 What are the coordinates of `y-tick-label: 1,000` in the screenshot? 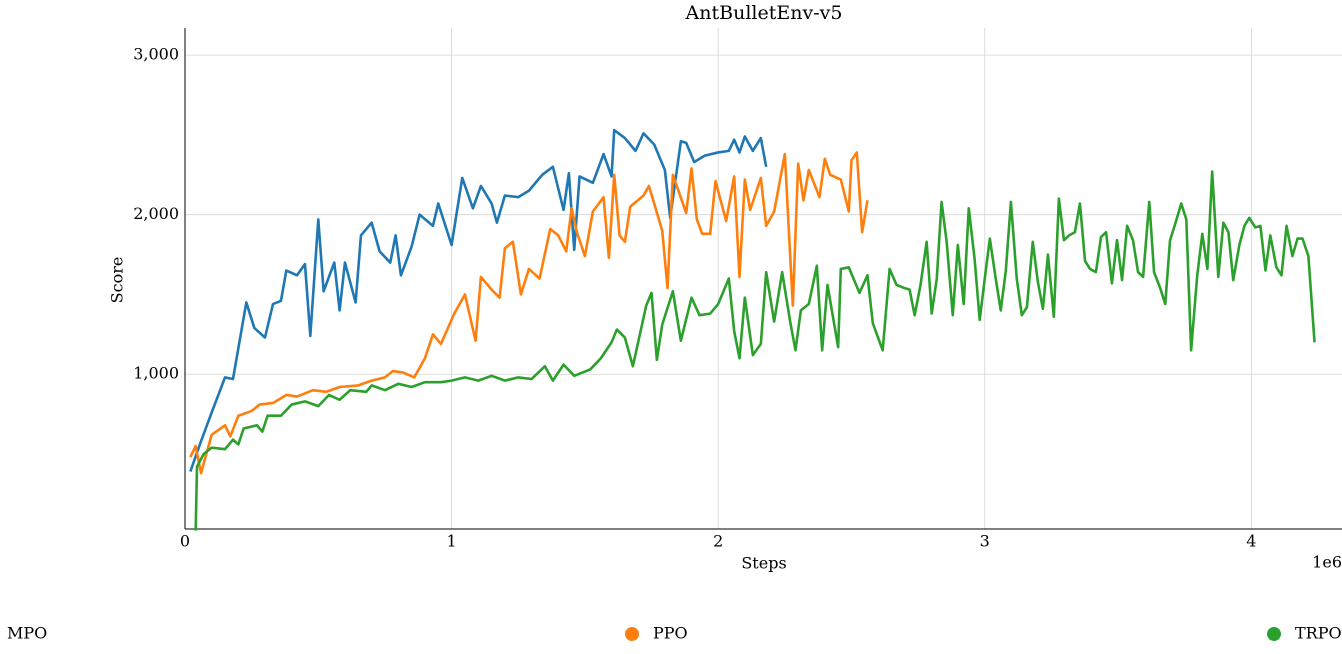 It's located at (156, 373).